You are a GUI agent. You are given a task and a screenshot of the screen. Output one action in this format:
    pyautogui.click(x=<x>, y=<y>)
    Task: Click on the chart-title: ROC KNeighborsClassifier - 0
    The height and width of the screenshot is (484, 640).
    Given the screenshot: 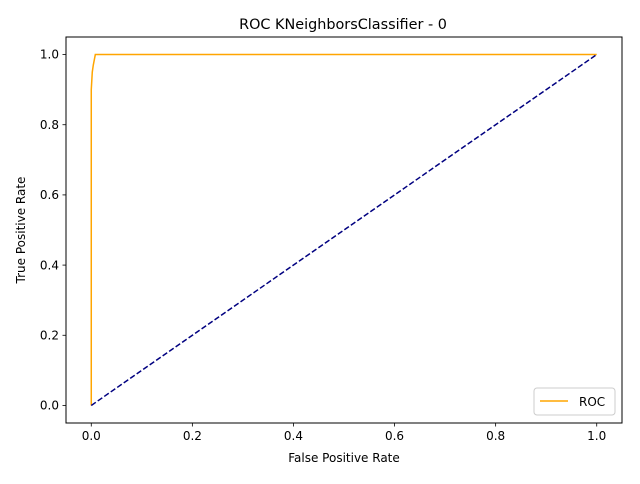 What is the action you would take?
    pyautogui.click(x=343, y=25)
    